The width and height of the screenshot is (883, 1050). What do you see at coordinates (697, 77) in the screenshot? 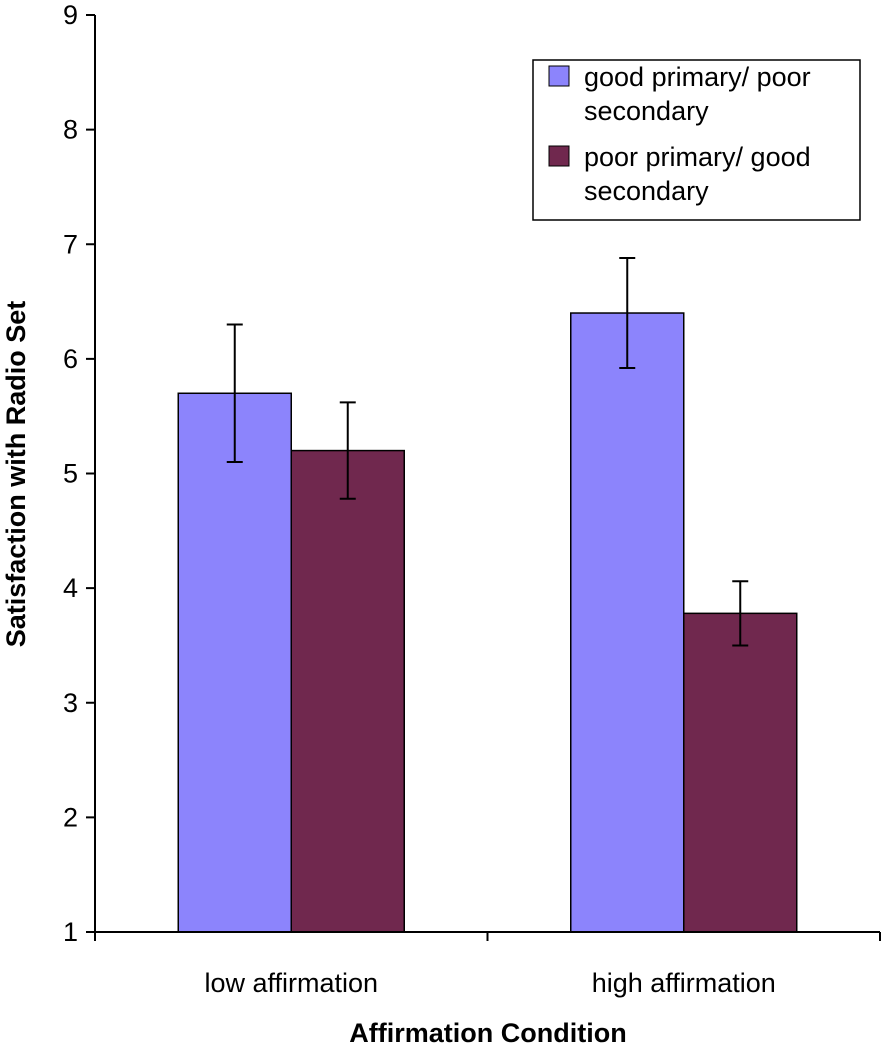
I see `legend-label: good primary/ poor` at bounding box center [697, 77].